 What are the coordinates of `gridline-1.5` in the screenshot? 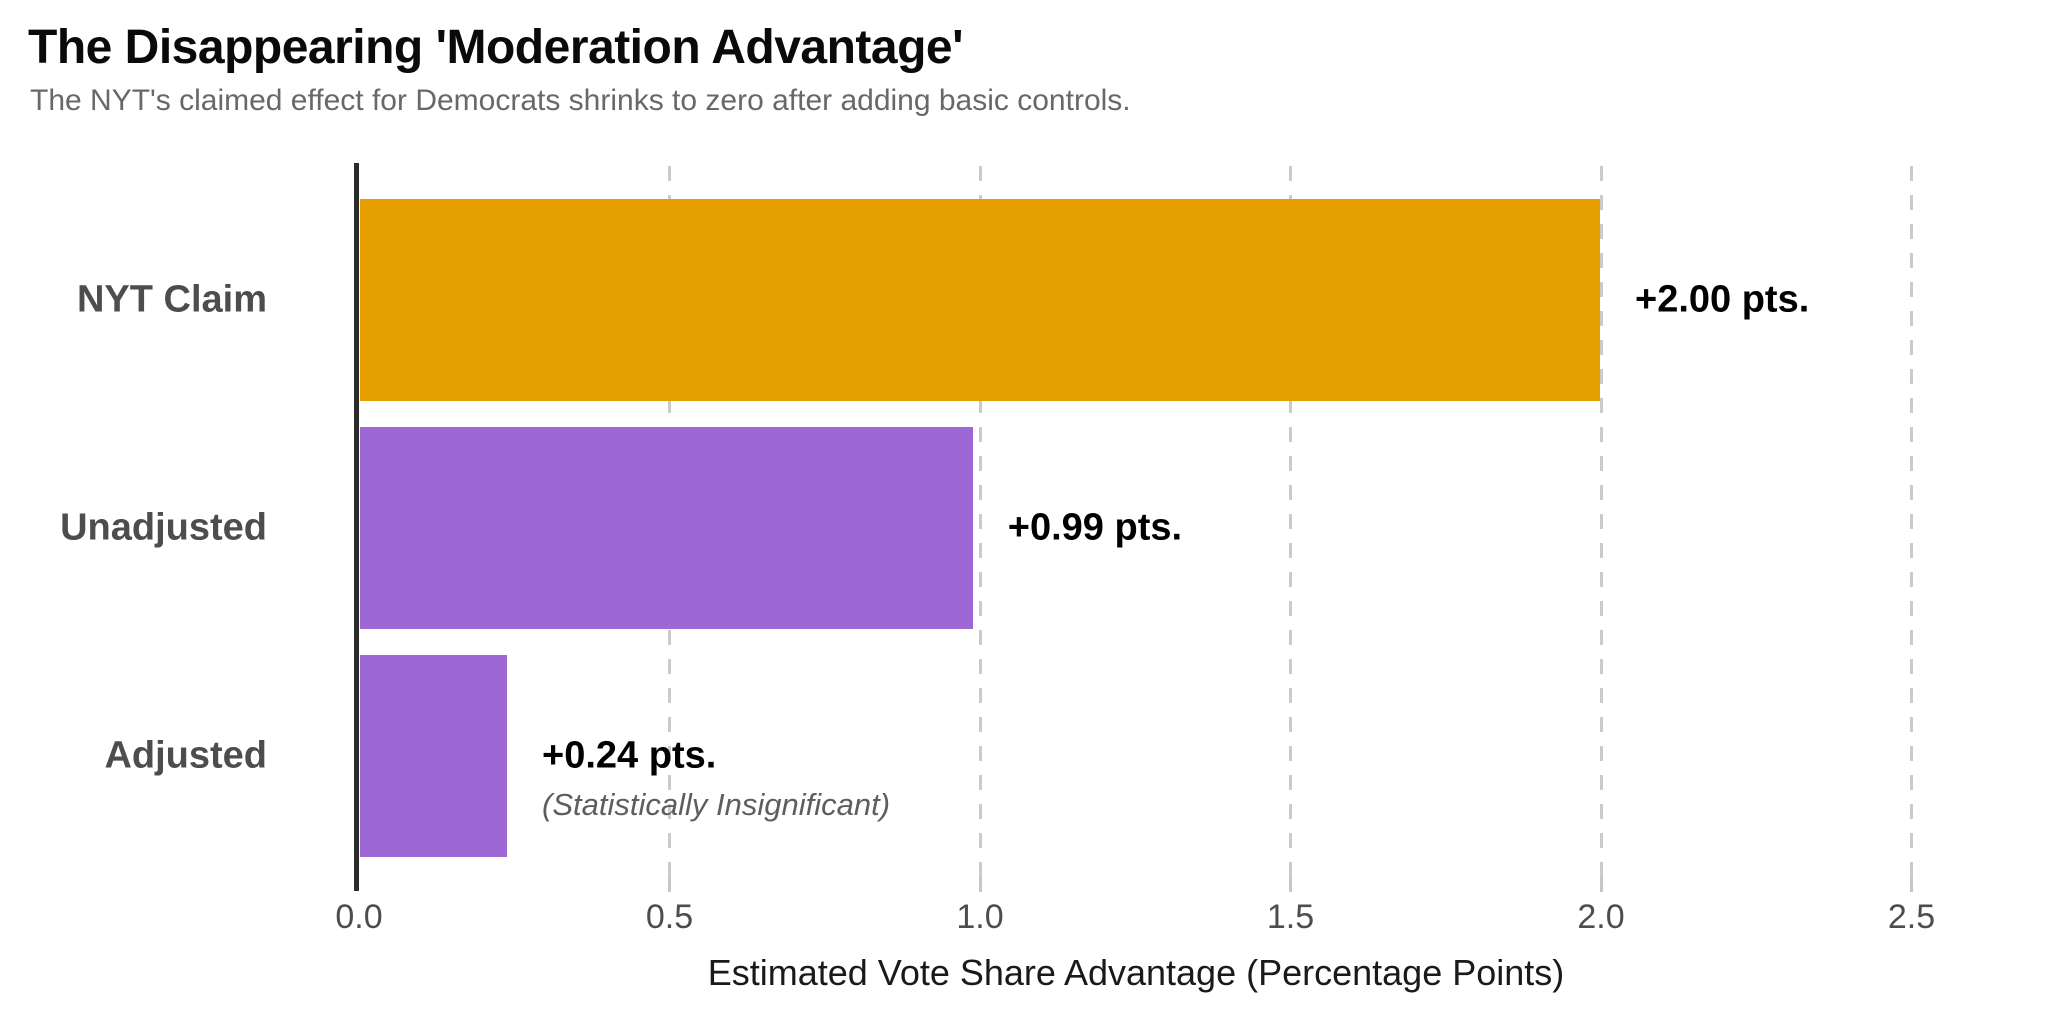 It's located at (1290, 521).